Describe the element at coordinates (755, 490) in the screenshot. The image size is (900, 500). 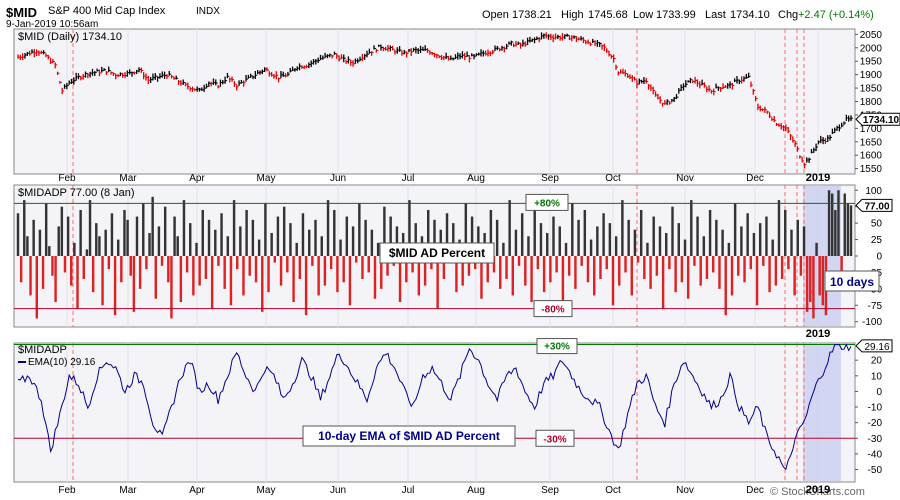
I see `x-tick-label: Dec` at that location.